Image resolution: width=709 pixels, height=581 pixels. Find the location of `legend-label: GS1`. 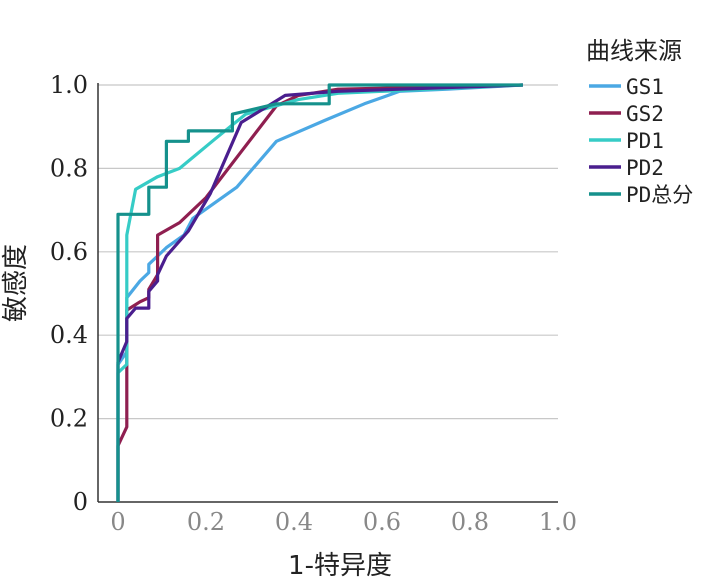

legend-label: GS1 is located at coordinates (645, 87).